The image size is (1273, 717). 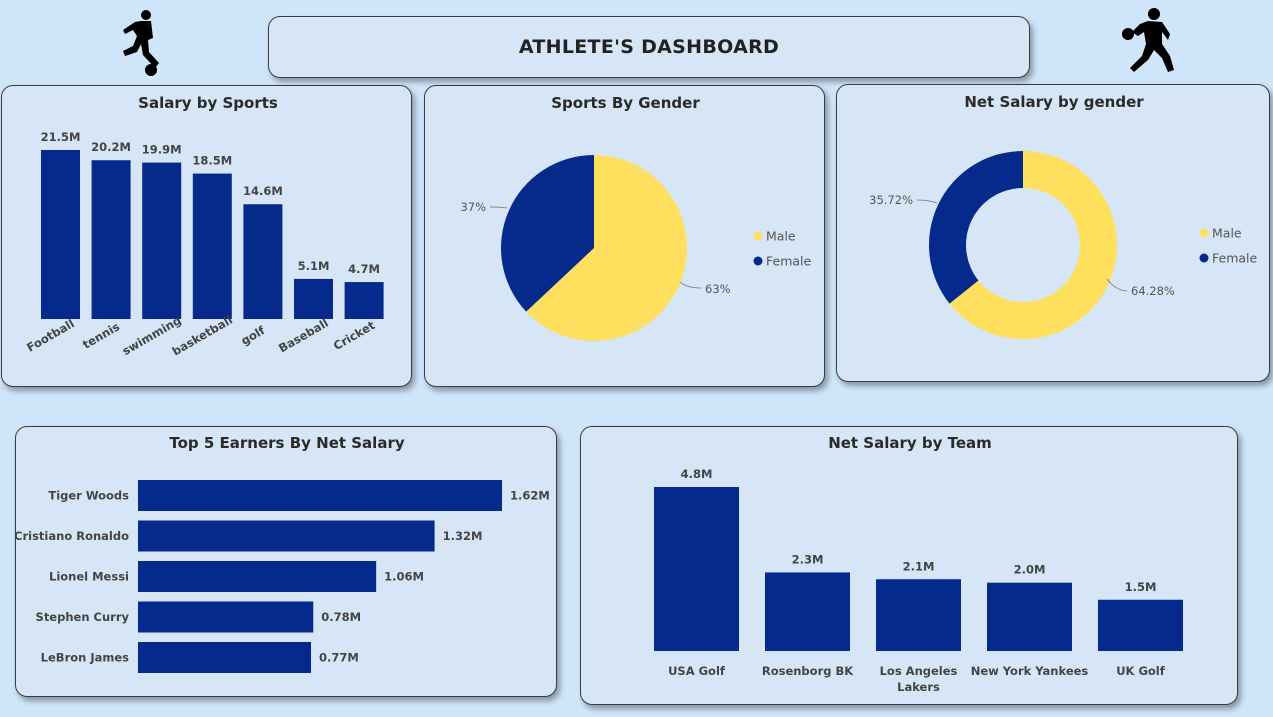 I want to click on data-label: 1.62M, so click(x=530, y=496).